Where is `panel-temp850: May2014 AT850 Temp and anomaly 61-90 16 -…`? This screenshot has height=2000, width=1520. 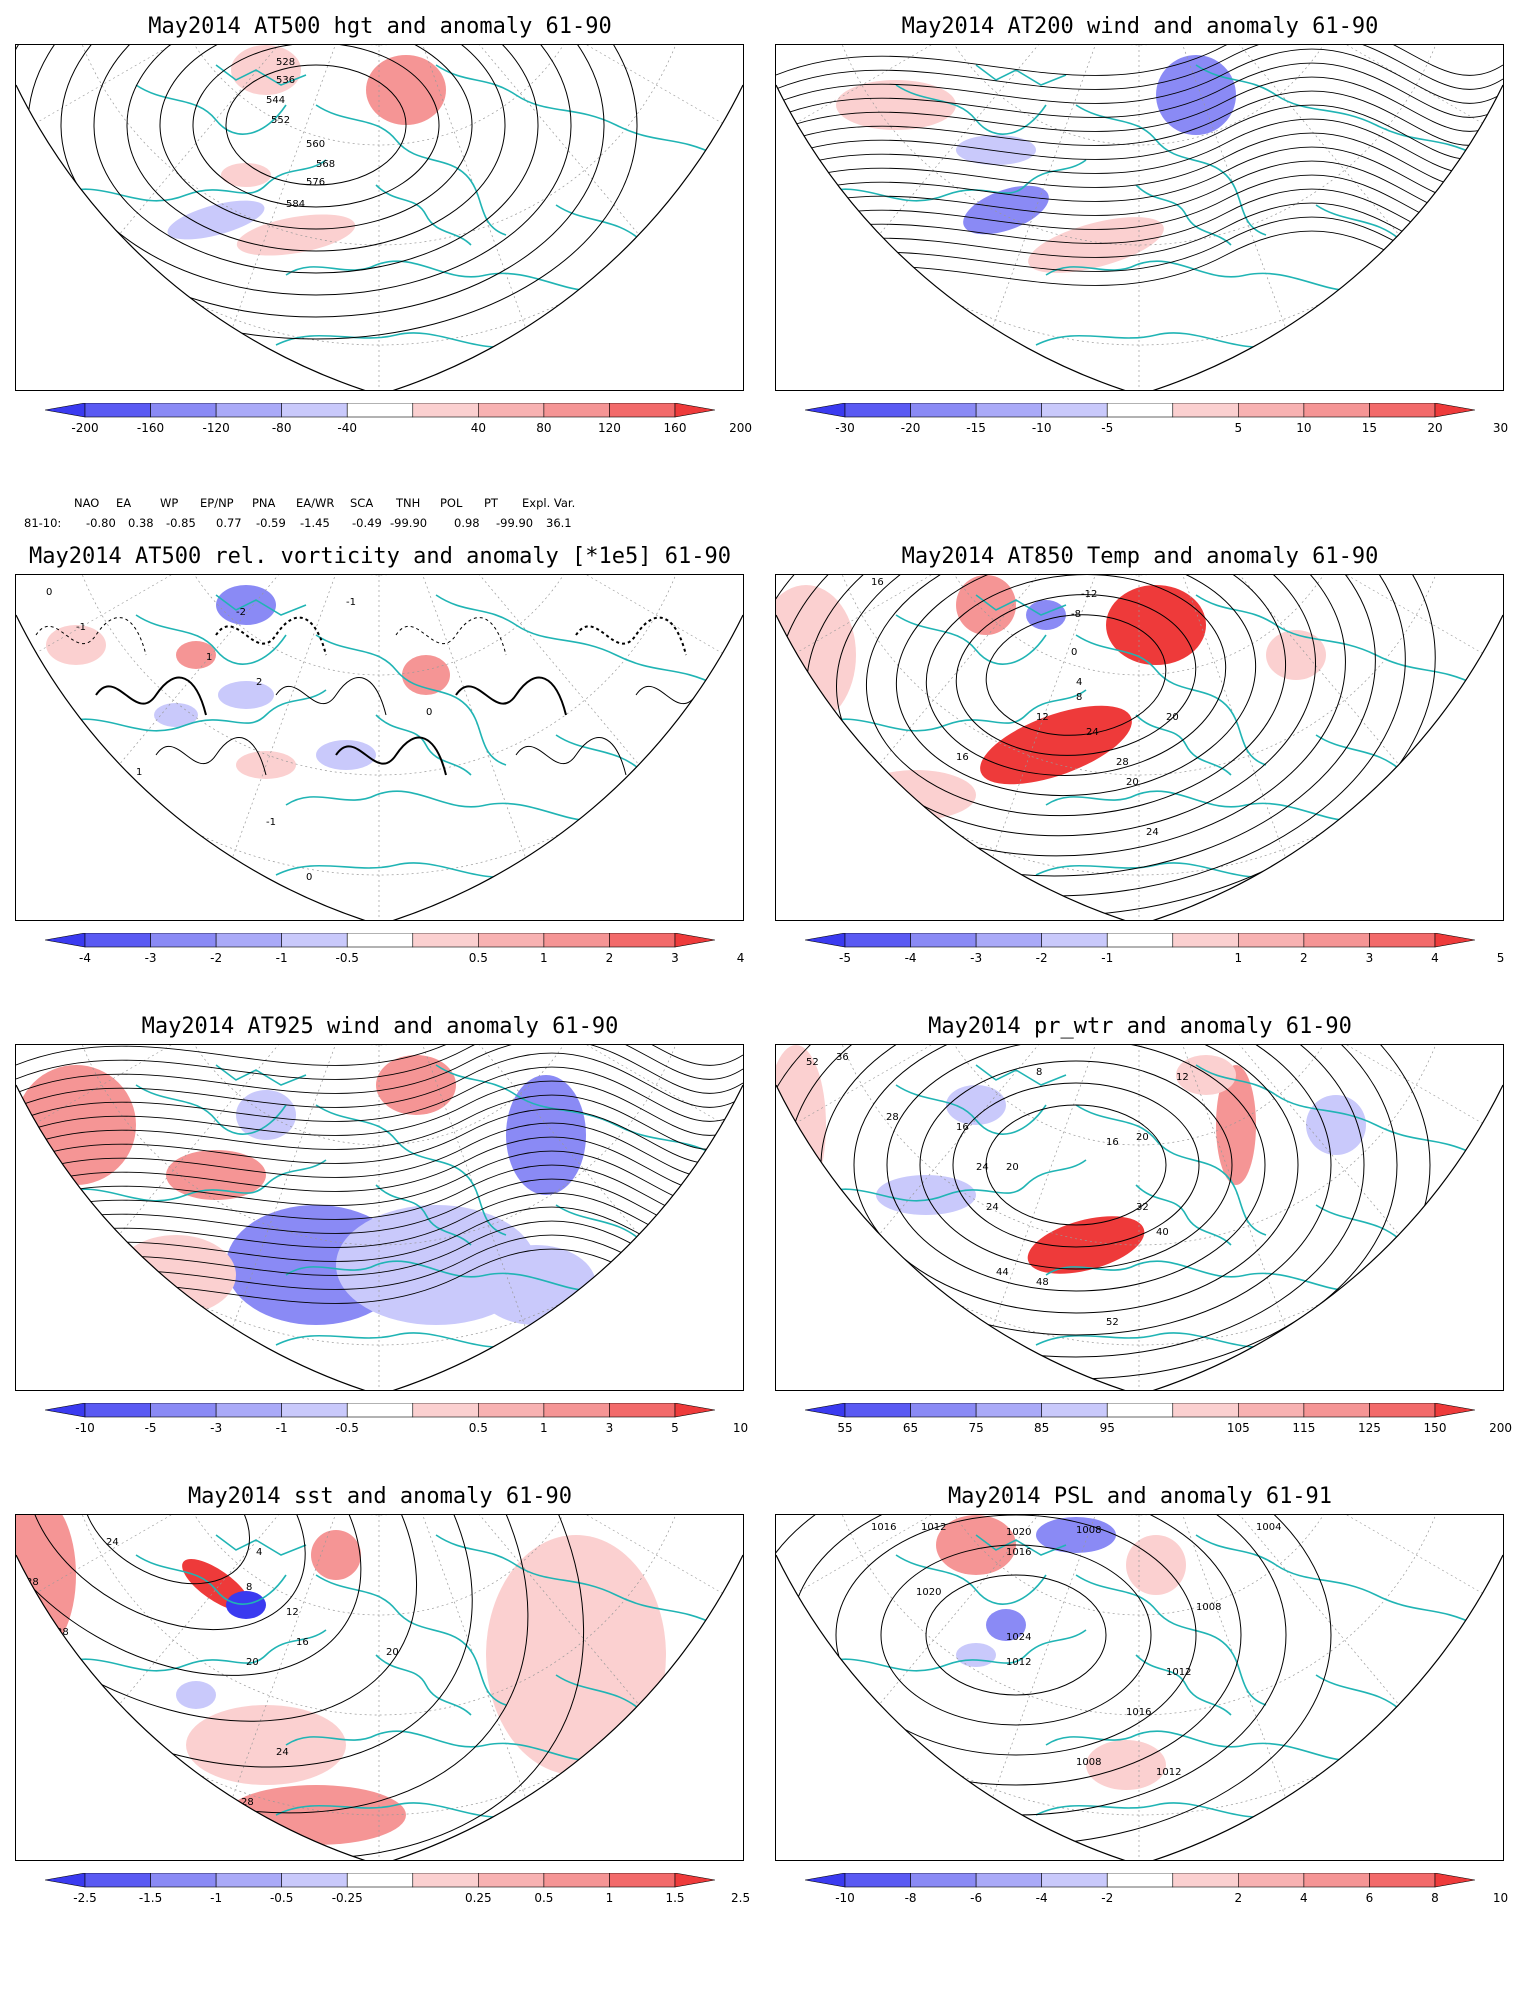 panel-temp850: May2014 AT850 Temp and anomaly 61-90 16 -… is located at coordinates (1140, 780).